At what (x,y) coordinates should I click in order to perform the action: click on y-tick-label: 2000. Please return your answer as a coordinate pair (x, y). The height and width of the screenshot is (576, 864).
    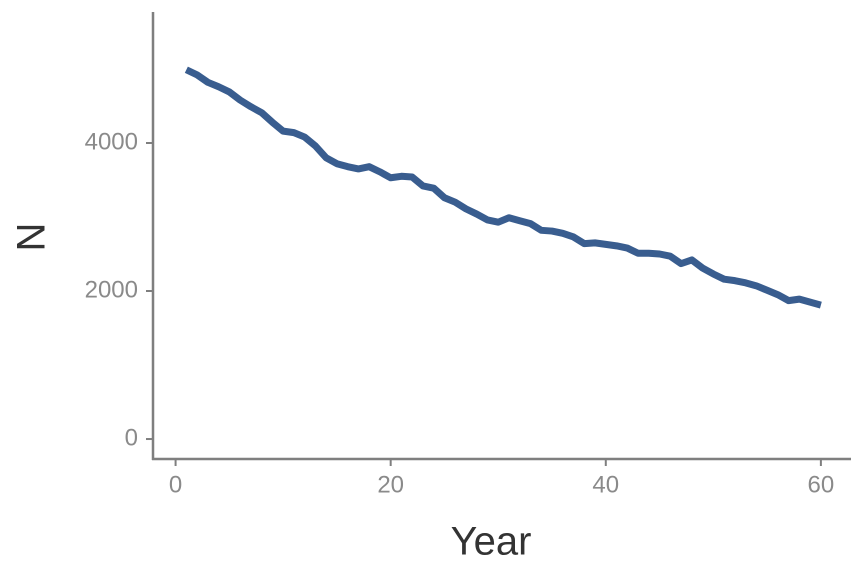
    Looking at the image, I should click on (111, 289).